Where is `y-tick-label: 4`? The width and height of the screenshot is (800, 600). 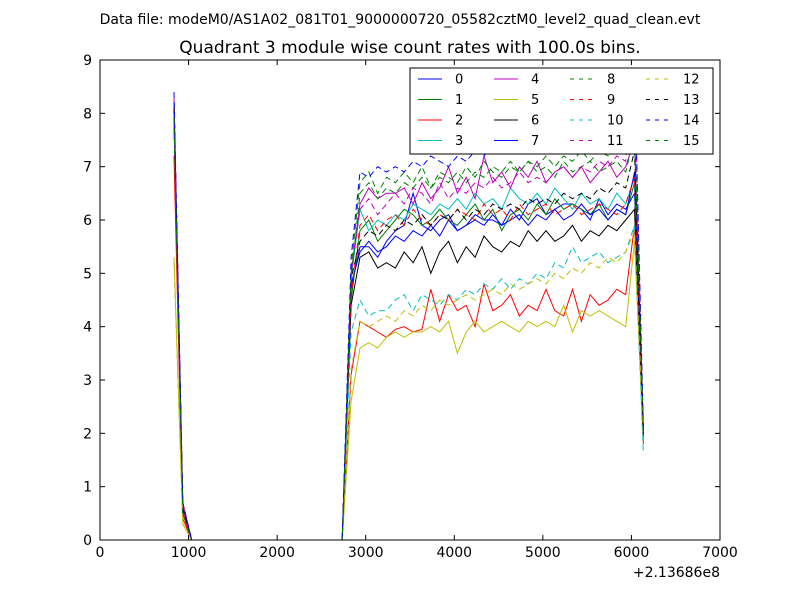 y-tick-label: 4 is located at coordinates (87, 328).